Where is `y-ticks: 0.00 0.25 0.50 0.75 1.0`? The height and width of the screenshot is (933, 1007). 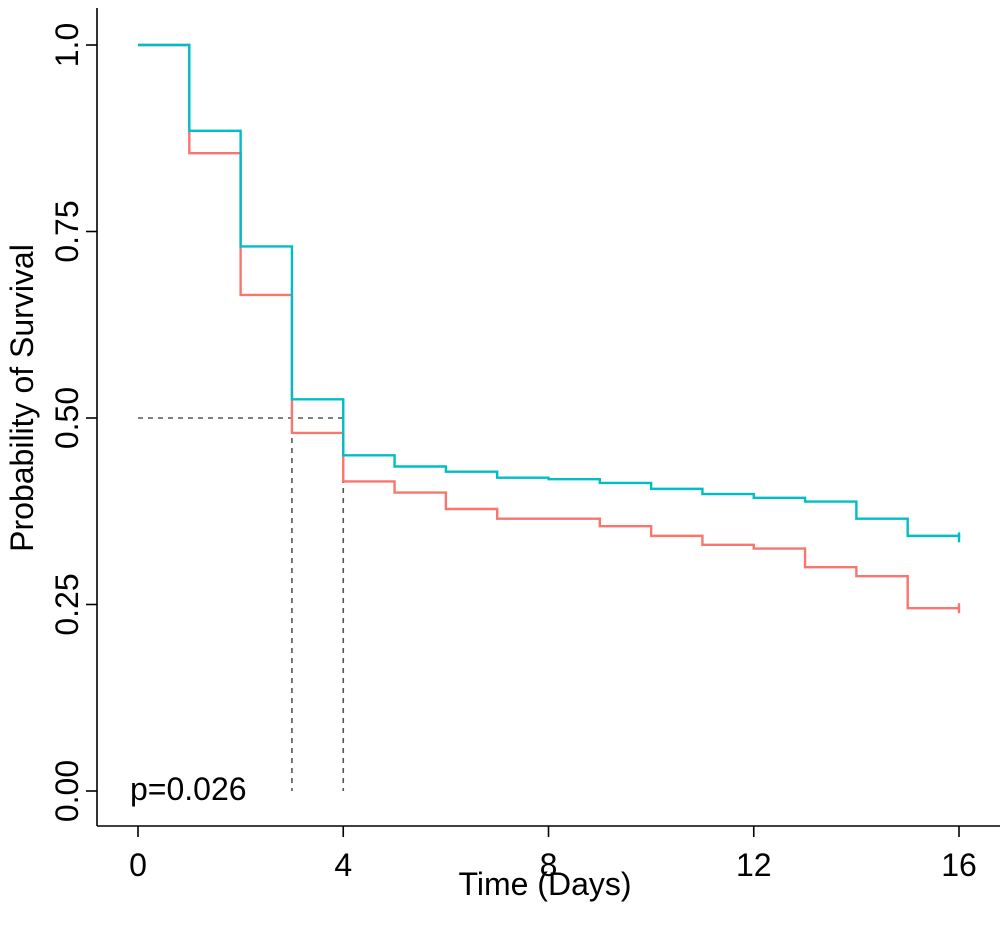
y-ticks: 0.00 0.25 0.50 0.75 1.0 is located at coordinates (73, 422).